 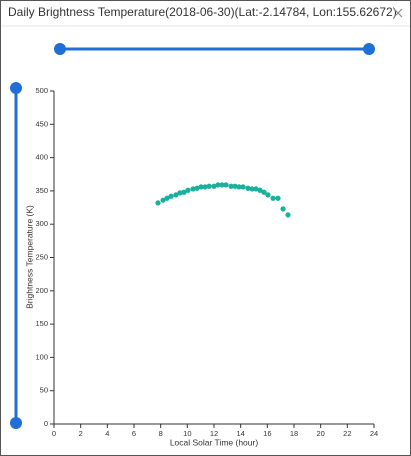 What do you see at coordinates (187, 433) in the screenshot?
I see `x-tick-label: 10` at bounding box center [187, 433].